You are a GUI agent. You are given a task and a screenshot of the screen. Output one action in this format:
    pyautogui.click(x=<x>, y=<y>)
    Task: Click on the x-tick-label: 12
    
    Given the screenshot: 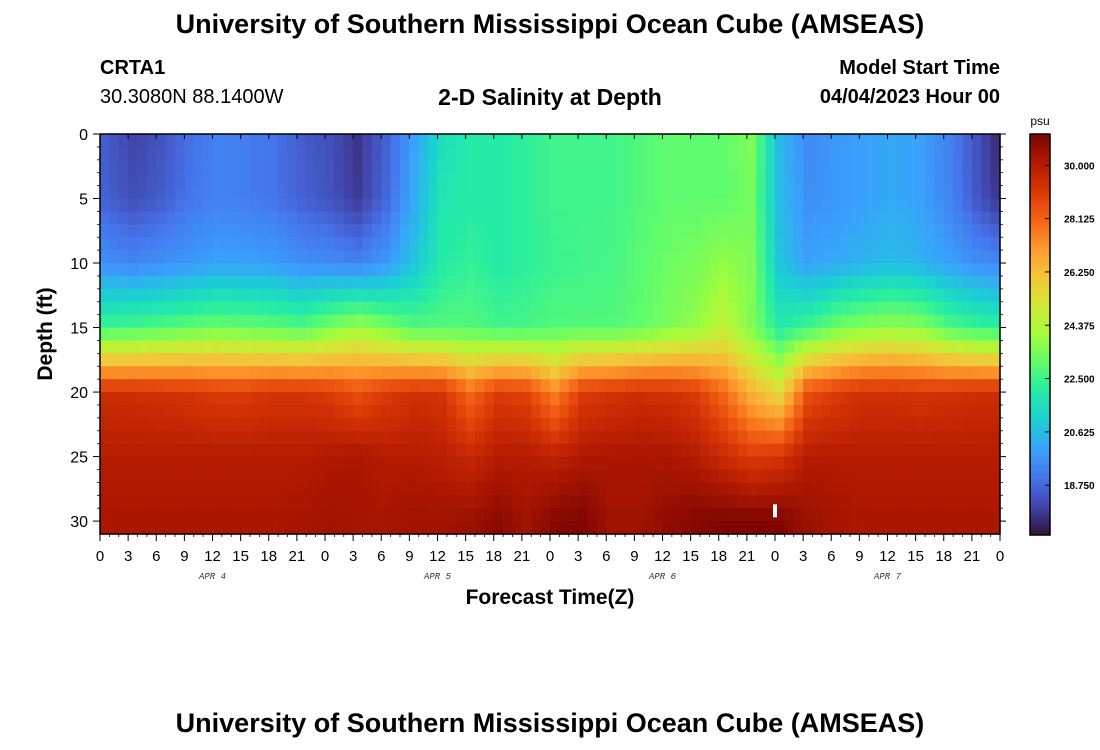 What is the action you would take?
    pyautogui.click(x=662, y=556)
    